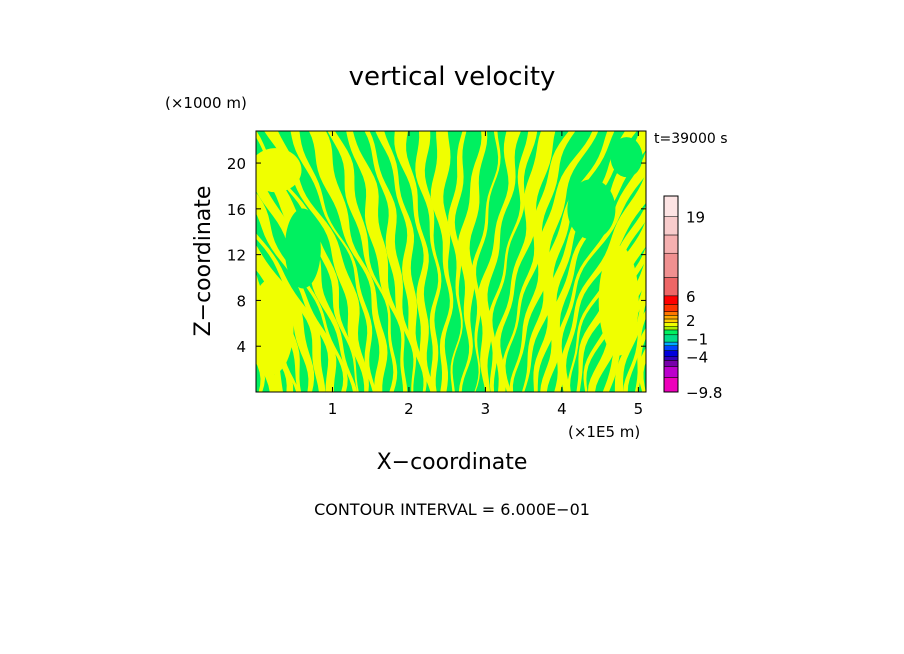 The width and height of the screenshot is (904, 654). Describe the element at coordinates (206, 103) in the screenshot. I see `y-unit-label: (×1000 m)` at that location.